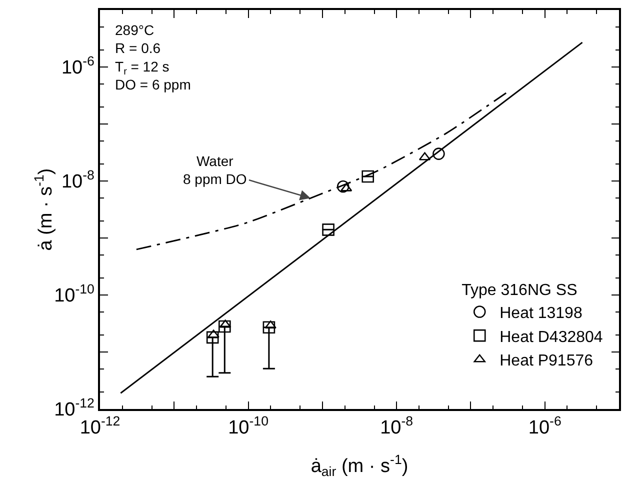  I want to click on legend-title: Type 316NG SS, so click(520, 290).